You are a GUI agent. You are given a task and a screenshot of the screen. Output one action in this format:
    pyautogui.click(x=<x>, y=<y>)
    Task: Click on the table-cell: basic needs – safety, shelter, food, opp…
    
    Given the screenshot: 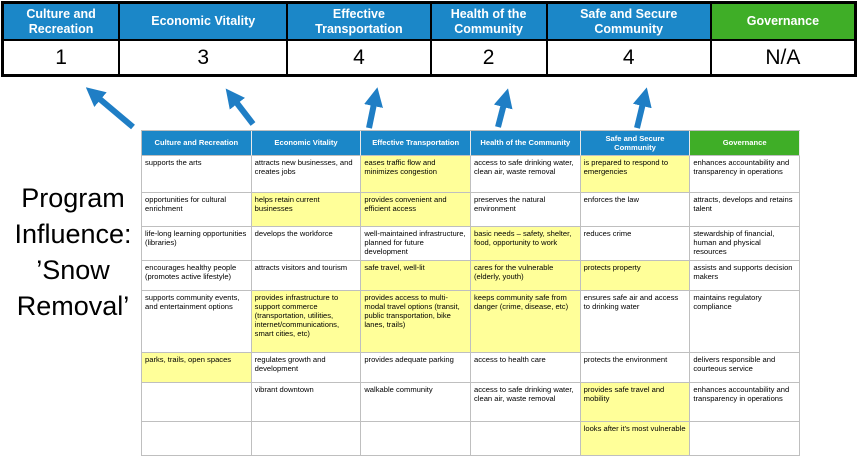 What is the action you would take?
    pyautogui.click(x=525, y=244)
    